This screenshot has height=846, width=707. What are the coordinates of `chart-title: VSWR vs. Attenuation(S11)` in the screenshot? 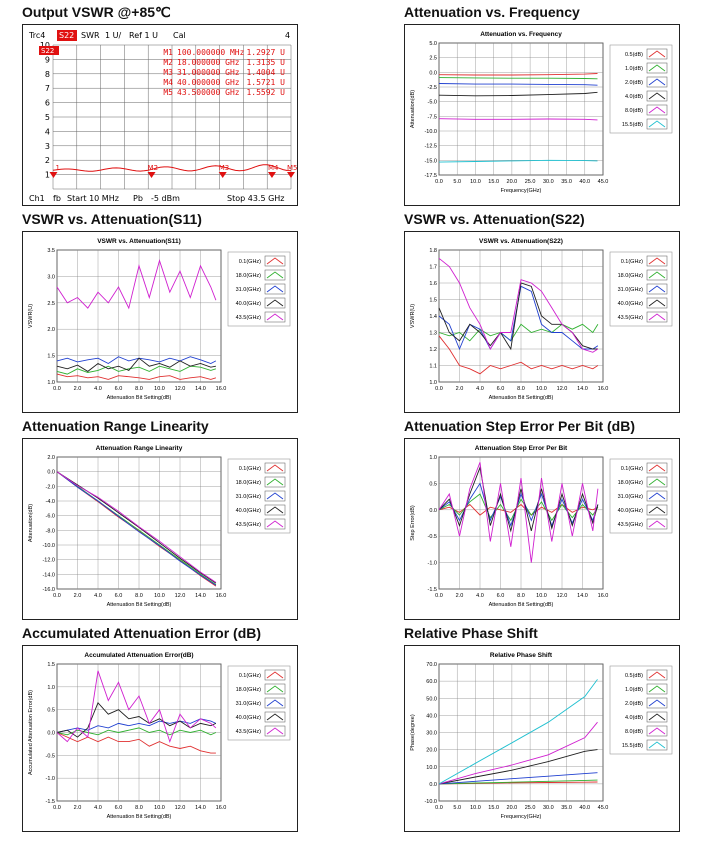 It's located at (139, 241).